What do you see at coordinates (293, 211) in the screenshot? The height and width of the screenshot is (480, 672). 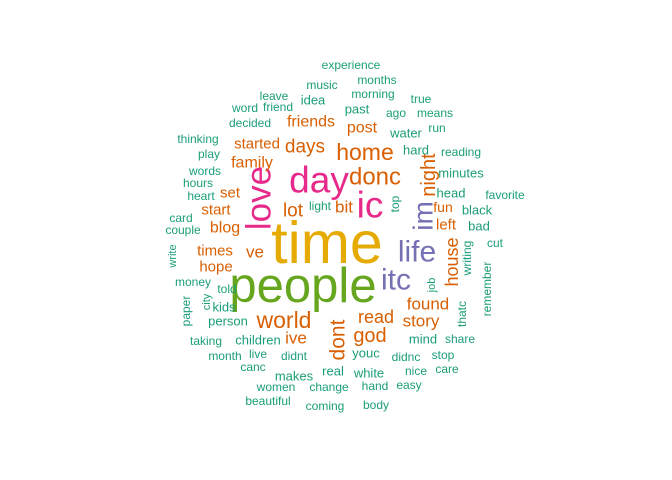 I see `word-lot: lot` at bounding box center [293, 211].